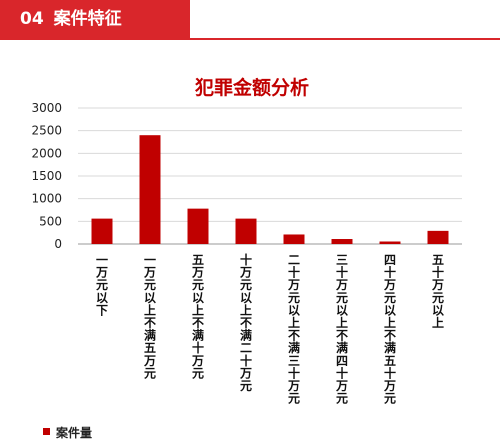 The height and width of the screenshot is (447, 500). Describe the element at coordinates (250, 20) in the screenshot. I see `section-header: 04 案件特征` at that location.